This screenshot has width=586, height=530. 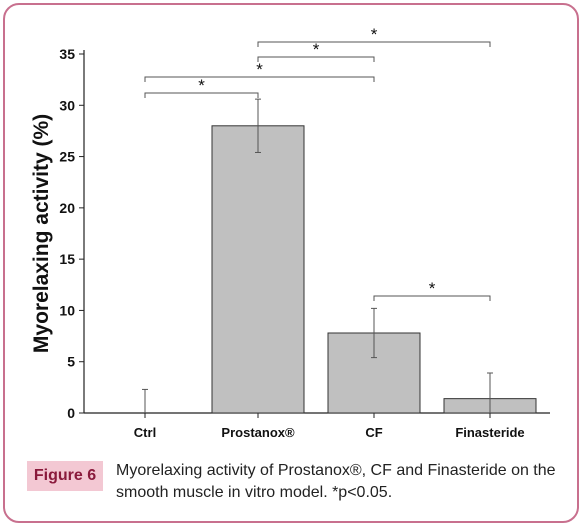 I want to click on bar, so click(x=258, y=269).